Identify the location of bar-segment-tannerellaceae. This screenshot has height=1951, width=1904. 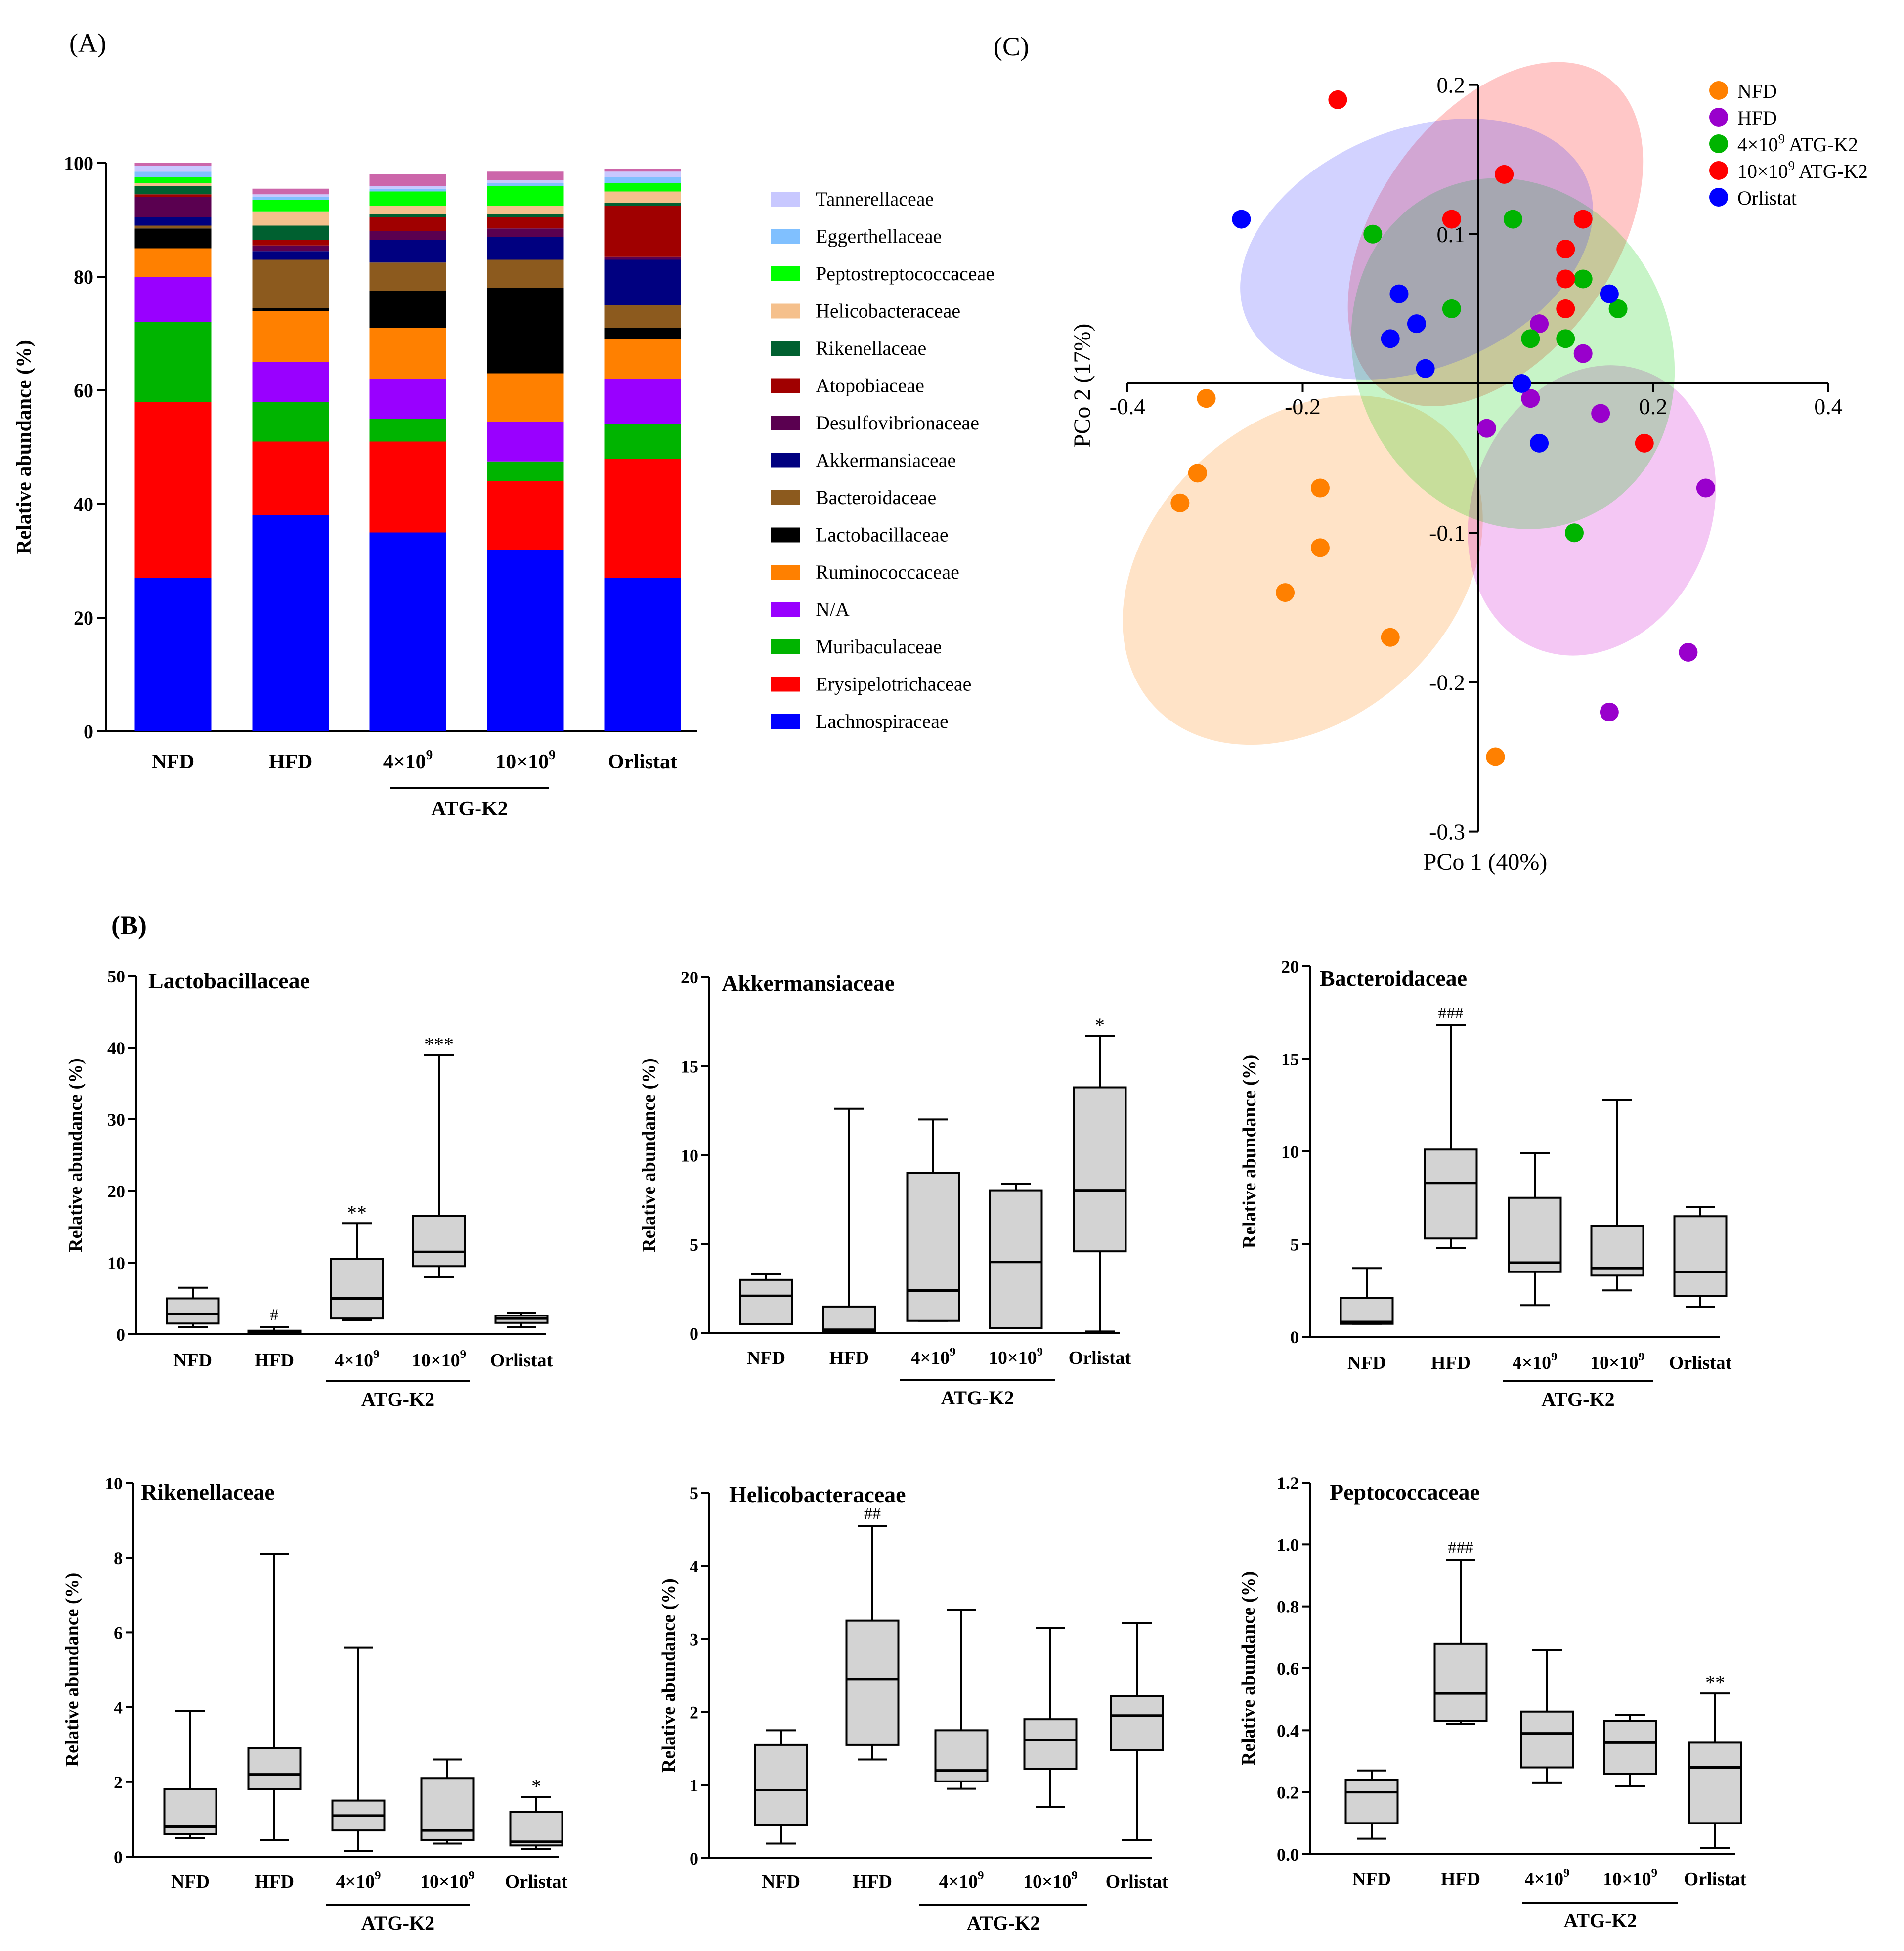
(173, 169).